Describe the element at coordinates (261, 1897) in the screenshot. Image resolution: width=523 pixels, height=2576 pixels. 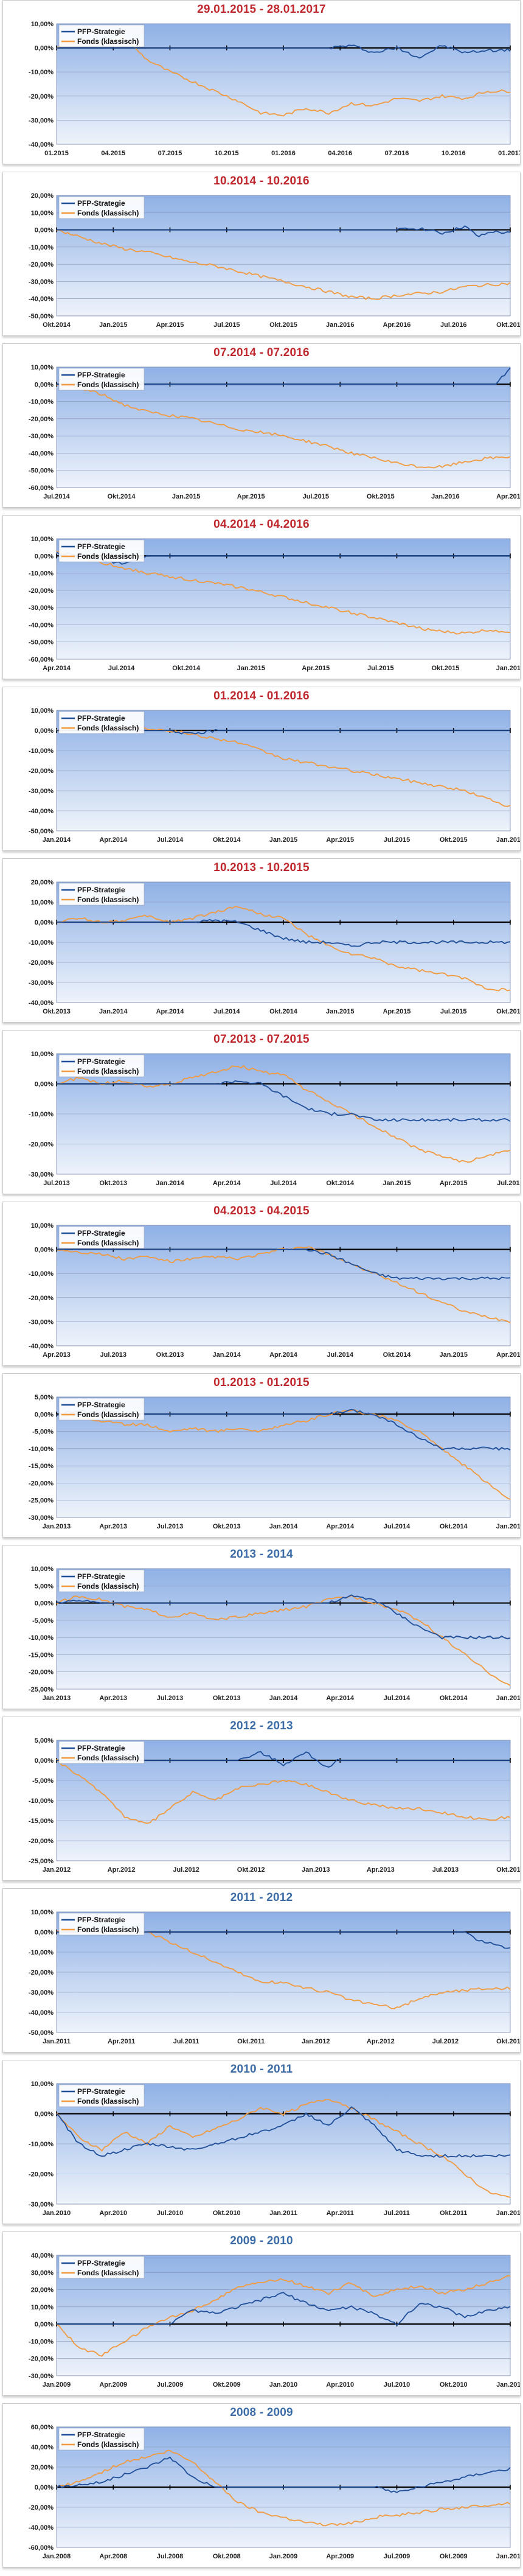
I see `chart-title: 2011 - 2012` at that location.